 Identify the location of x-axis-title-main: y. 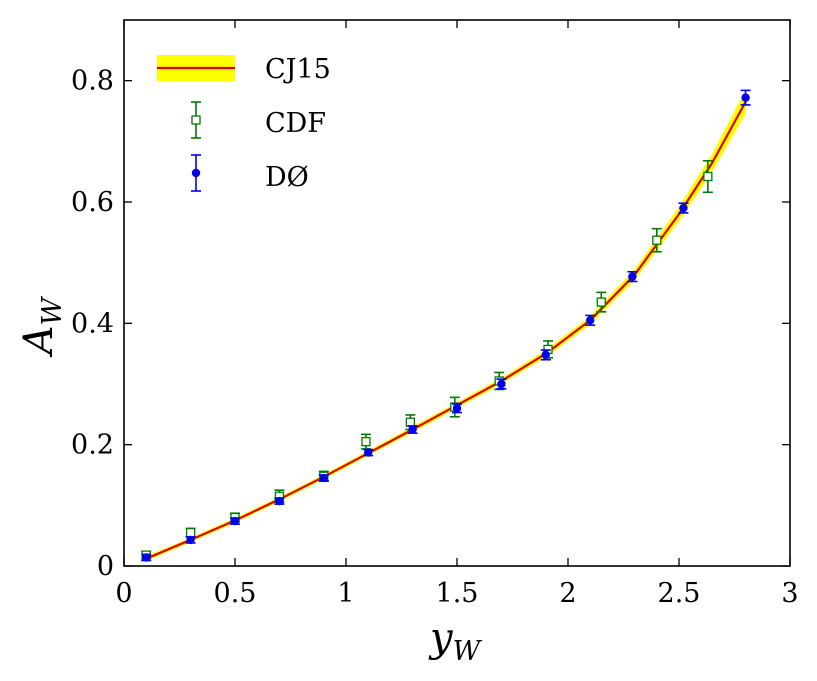
(441, 638).